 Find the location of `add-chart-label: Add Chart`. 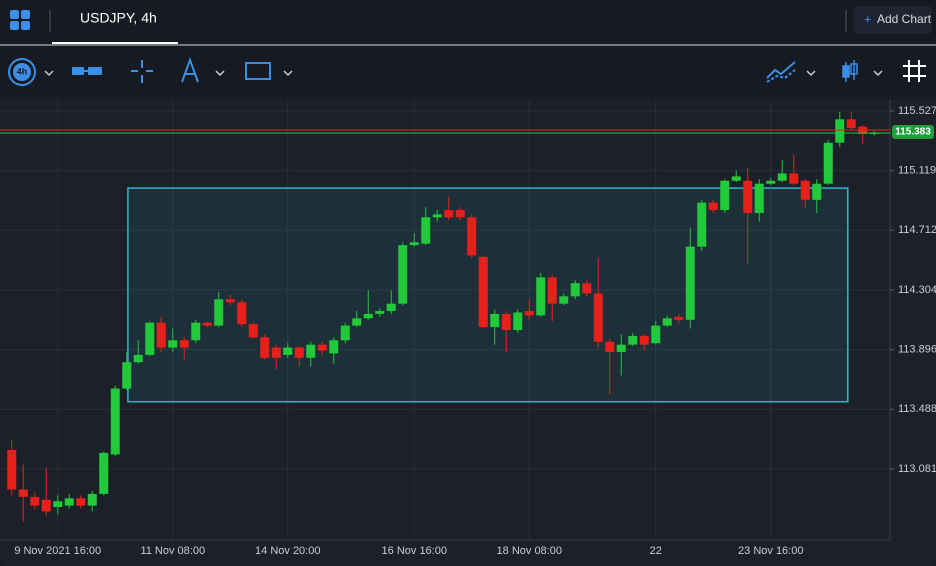

add-chart-label: Add Chart is located at coordinates (904, 19).